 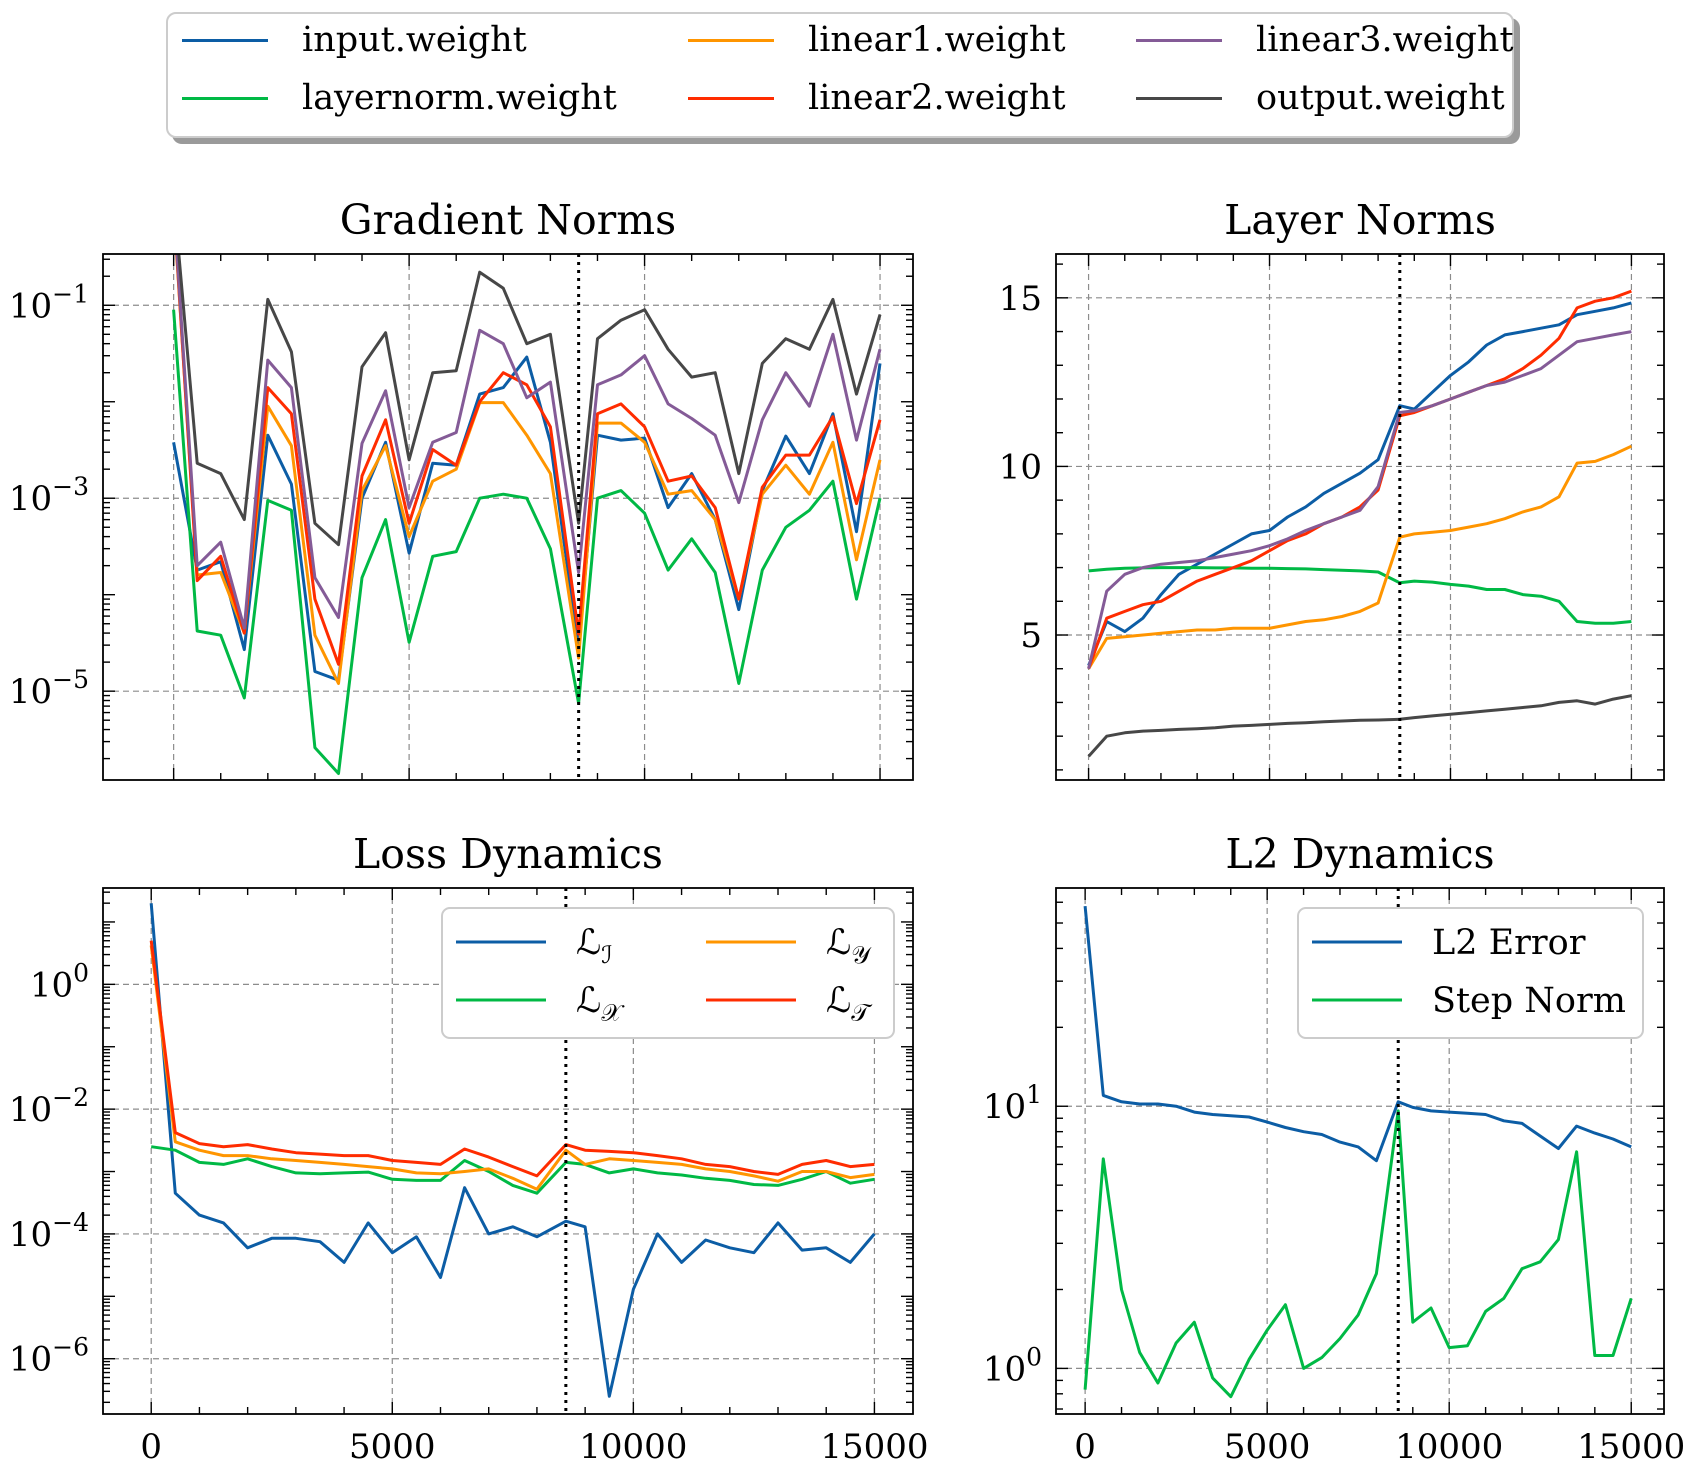 I want to click on series-line-l2-error, so click(x=1357, y=1034).